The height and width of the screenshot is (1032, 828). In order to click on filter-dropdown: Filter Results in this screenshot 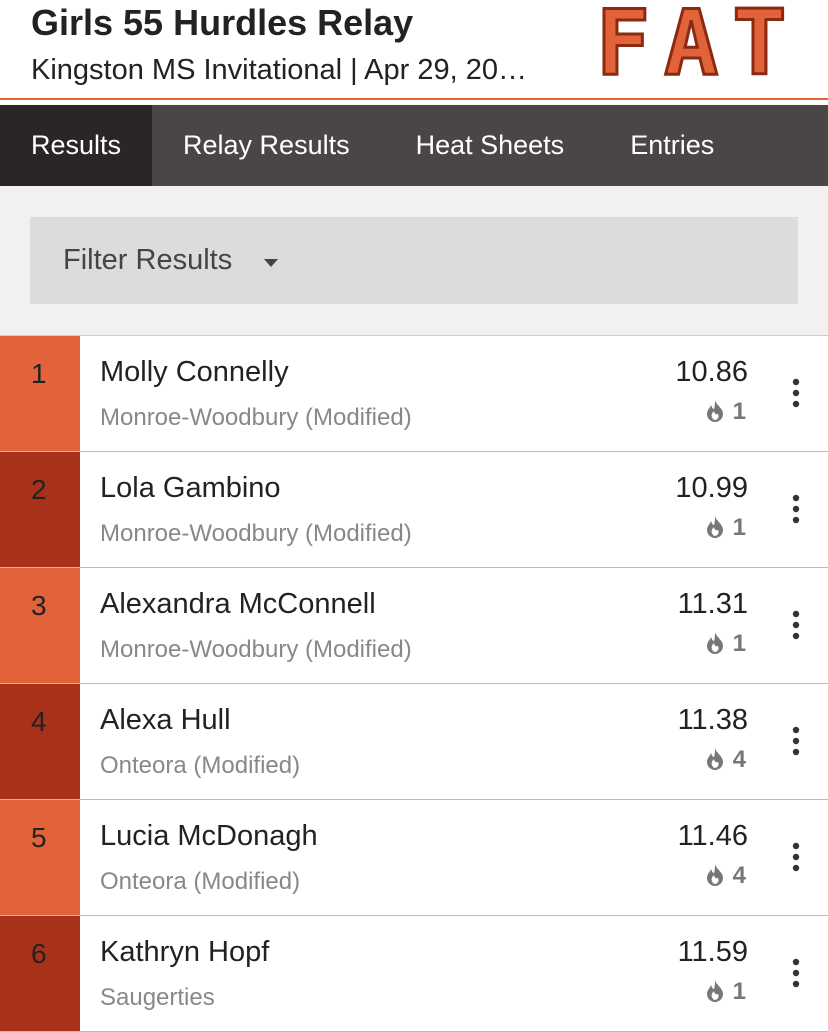, I will do `click(414, 260)`.